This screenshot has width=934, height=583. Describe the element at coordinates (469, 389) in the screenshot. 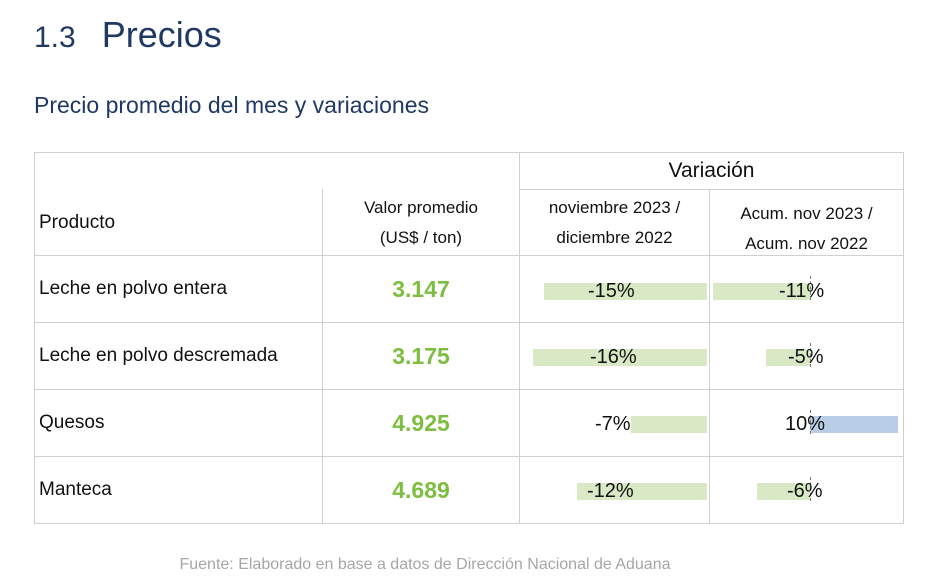

I see `table-line-row2` at that location.